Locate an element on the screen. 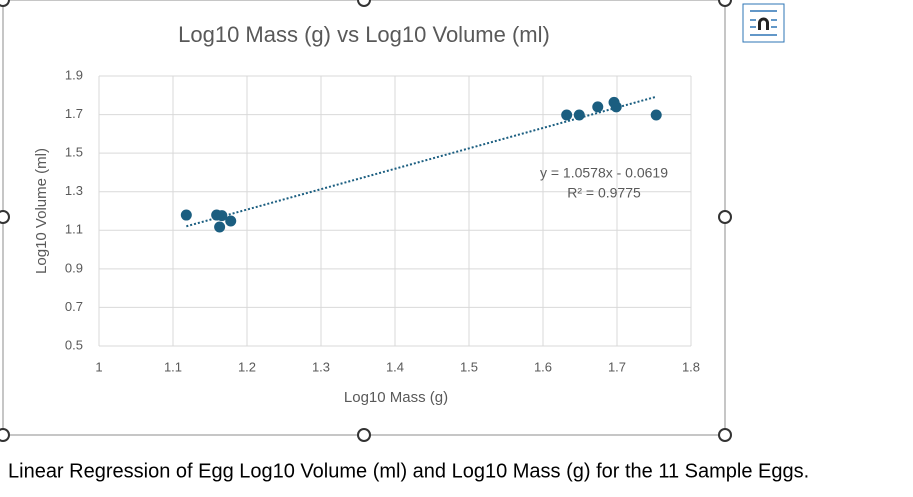 The height and width of the screenshot is (497, 913). y-tick-label: 1.1 is located at coordinates (74, 229).